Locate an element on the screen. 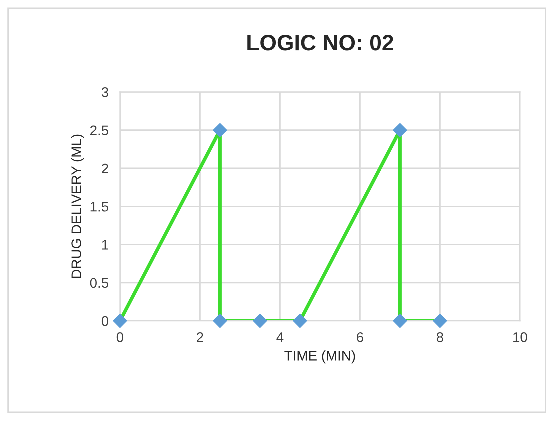 Image resolution: width=554 pixels, height=423 pixels. y-tick-label: 2 is located at coordinates (105, 169).